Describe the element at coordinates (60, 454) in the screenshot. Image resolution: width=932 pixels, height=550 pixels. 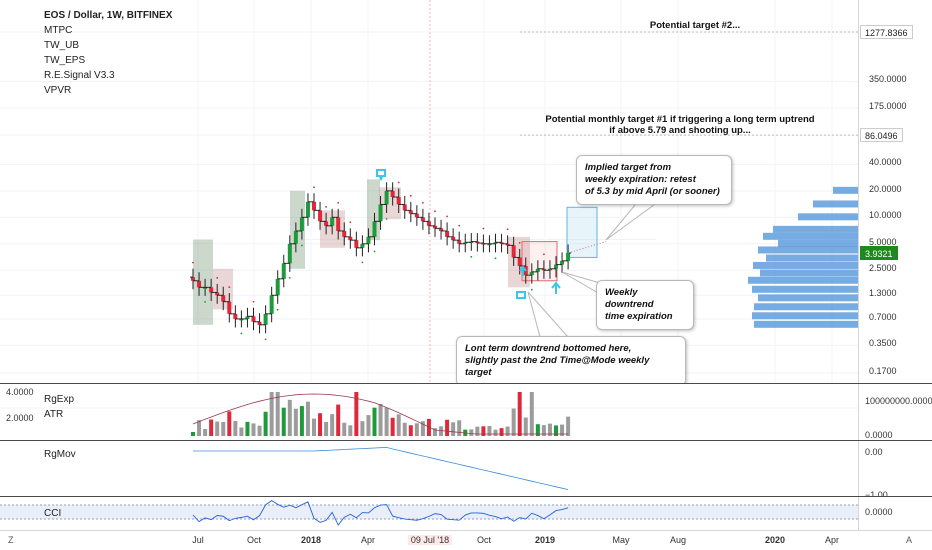
I see `rgmov-label: RgMov` at that location.